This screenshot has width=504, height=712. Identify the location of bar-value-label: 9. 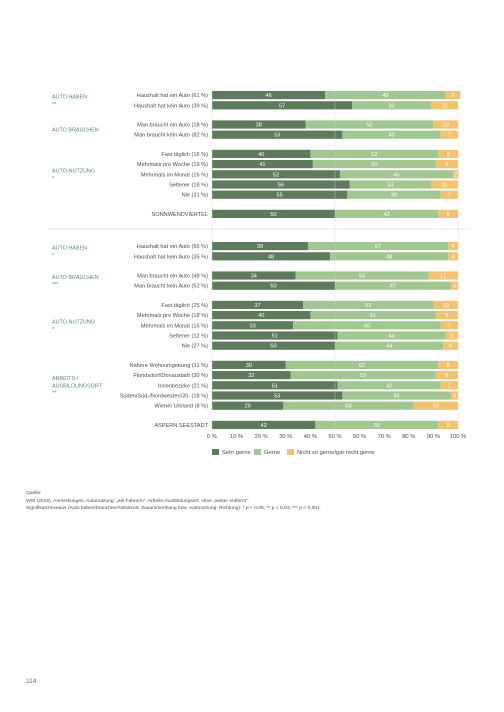
(446, 376).